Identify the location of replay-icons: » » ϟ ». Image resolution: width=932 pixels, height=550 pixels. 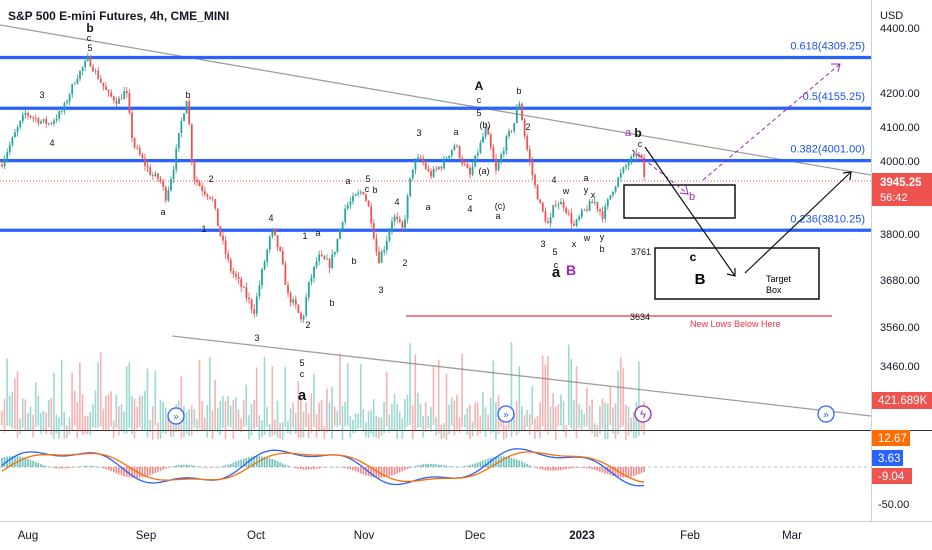
(501, 415).